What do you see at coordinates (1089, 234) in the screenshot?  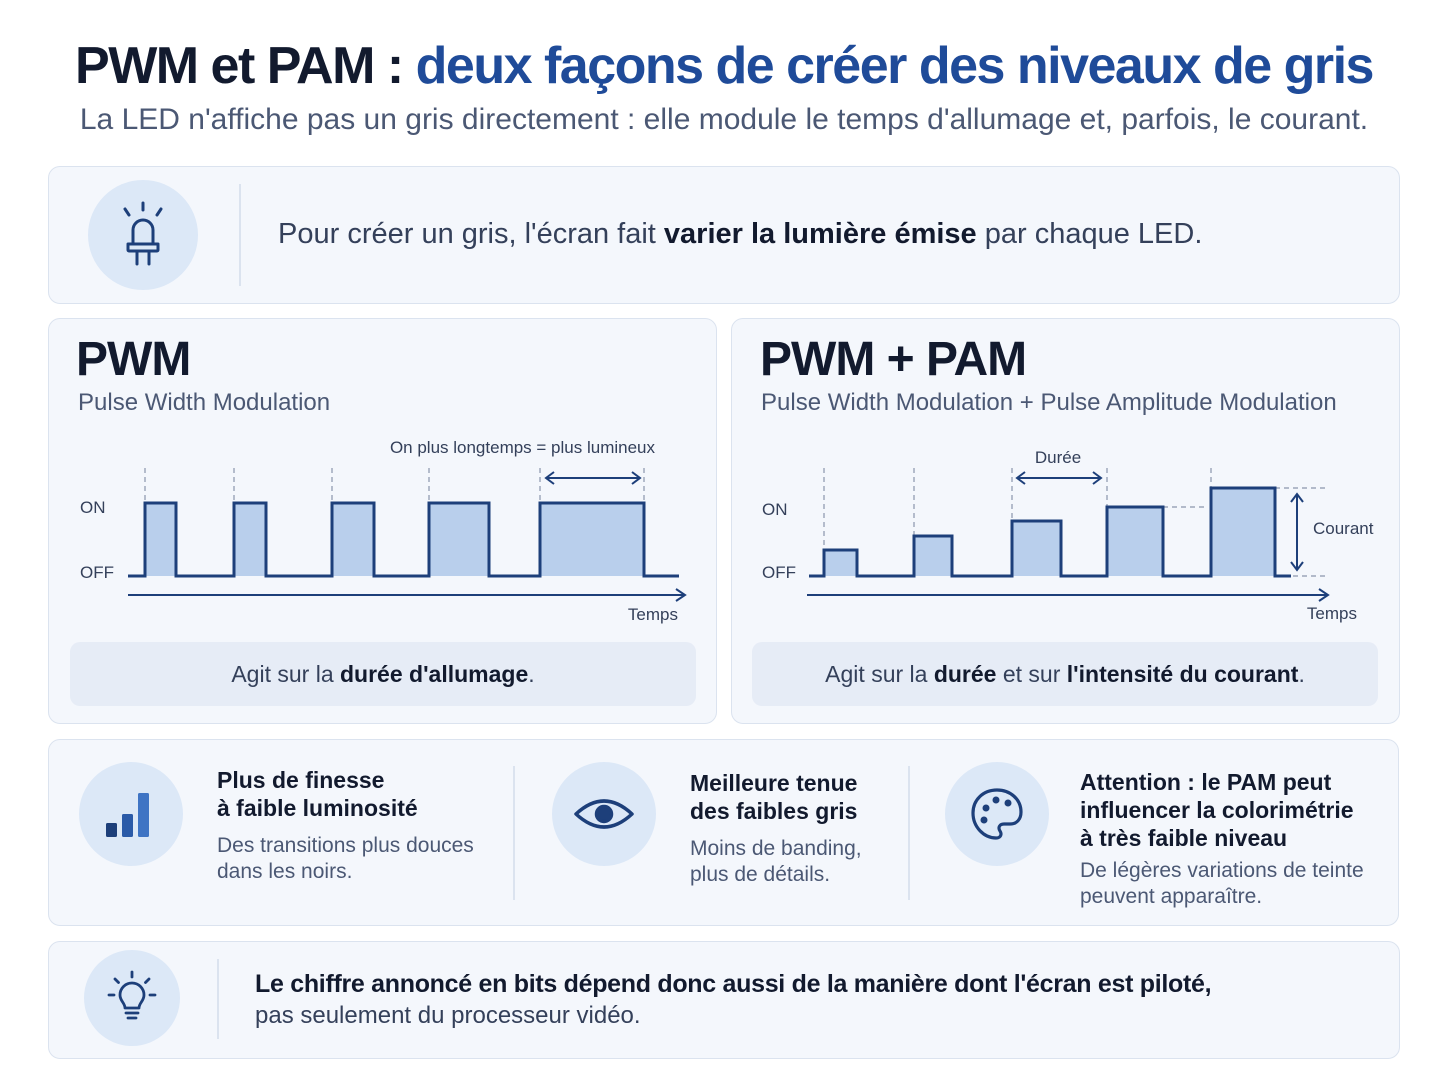 I see `intro-text-after: par chaque LED.` at bounding box center [1089, 234].